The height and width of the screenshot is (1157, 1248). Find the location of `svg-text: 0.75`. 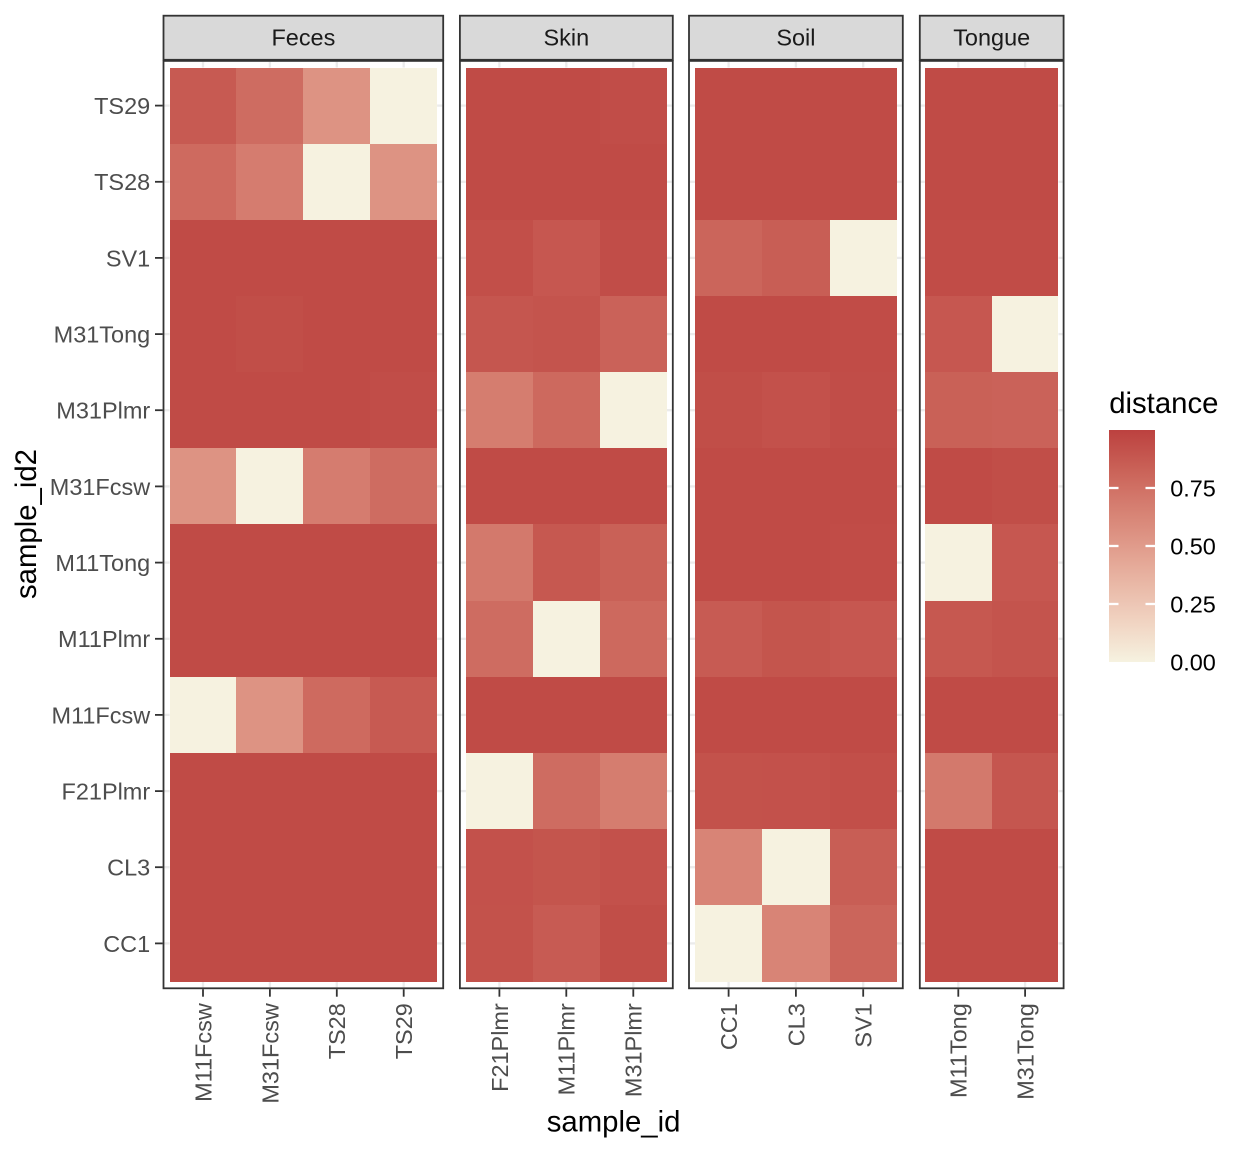

svg-text: 0.75 is located at coordinates (1193, 488).